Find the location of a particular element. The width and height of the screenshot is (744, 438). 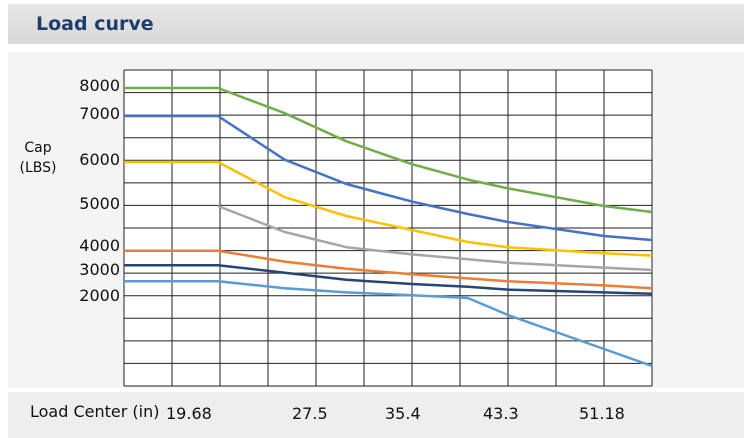

y-tick-label: 7000 is located at coordinates (99, 113).